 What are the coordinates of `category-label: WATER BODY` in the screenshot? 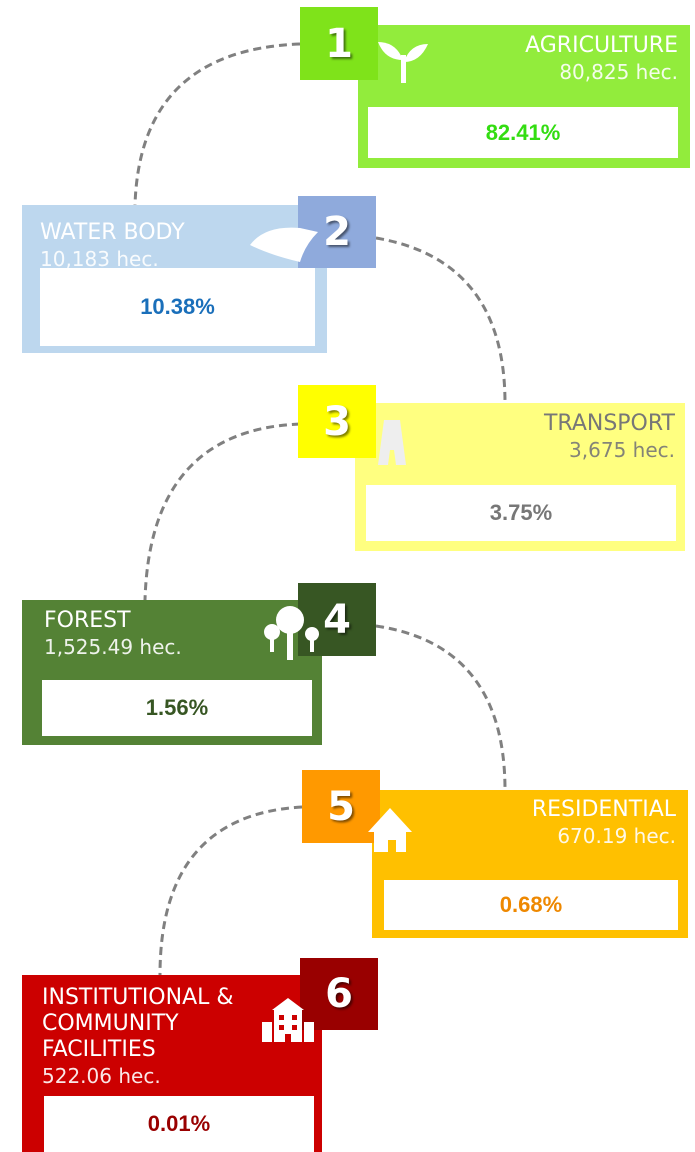 It's located at (112, 232).